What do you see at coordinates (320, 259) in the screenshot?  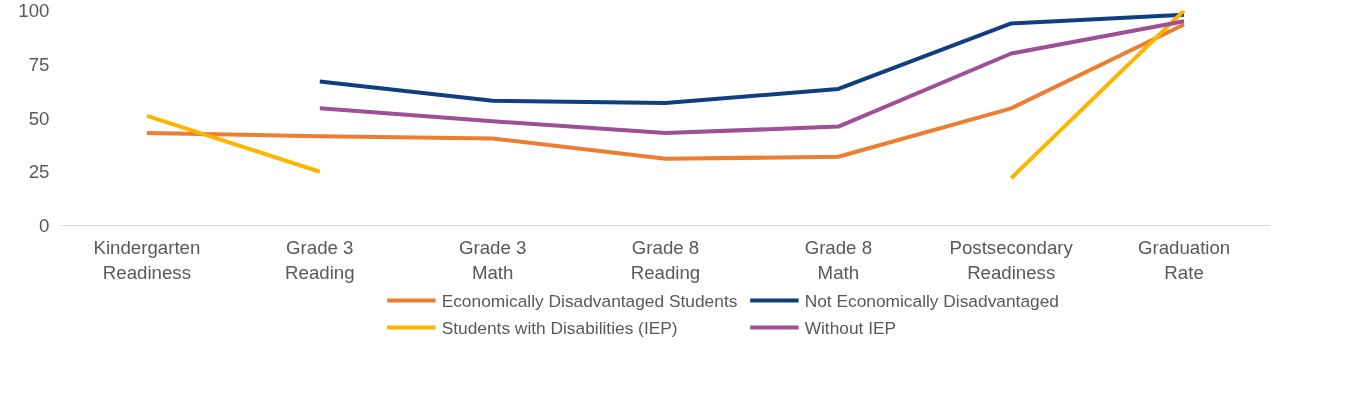 I see `x-tick-label: Grade 3 Reading` at bounding box center [320, 259].